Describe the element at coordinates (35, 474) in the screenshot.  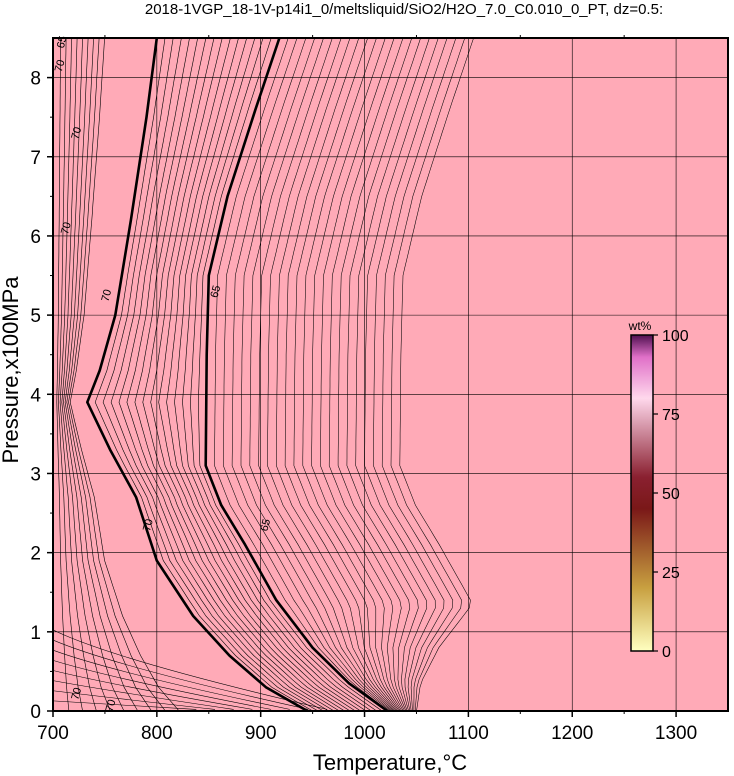
I see `y-tick-label: 3` at that location.